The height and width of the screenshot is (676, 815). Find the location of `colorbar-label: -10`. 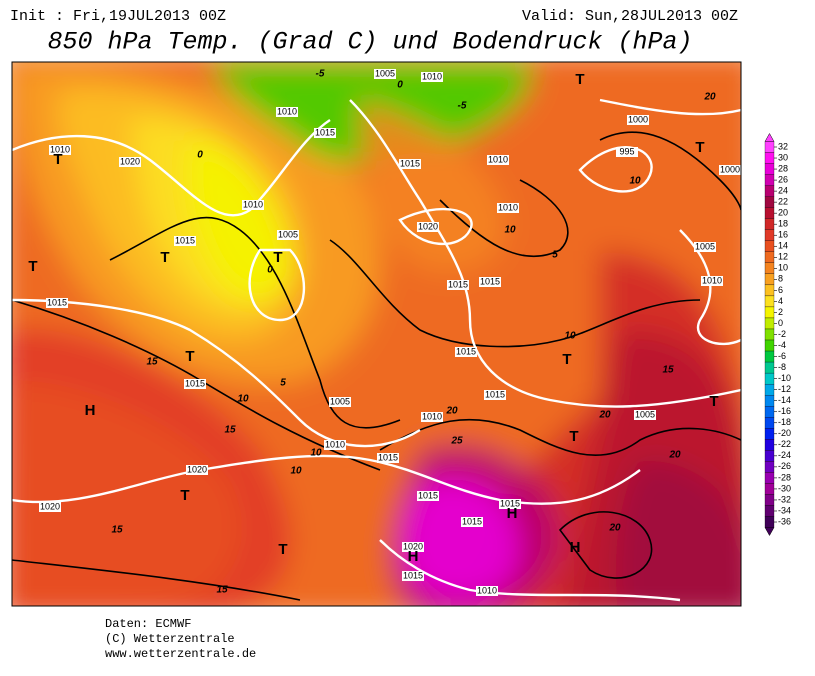

colorbar-label: -10 is located at coordinates (784, 378).